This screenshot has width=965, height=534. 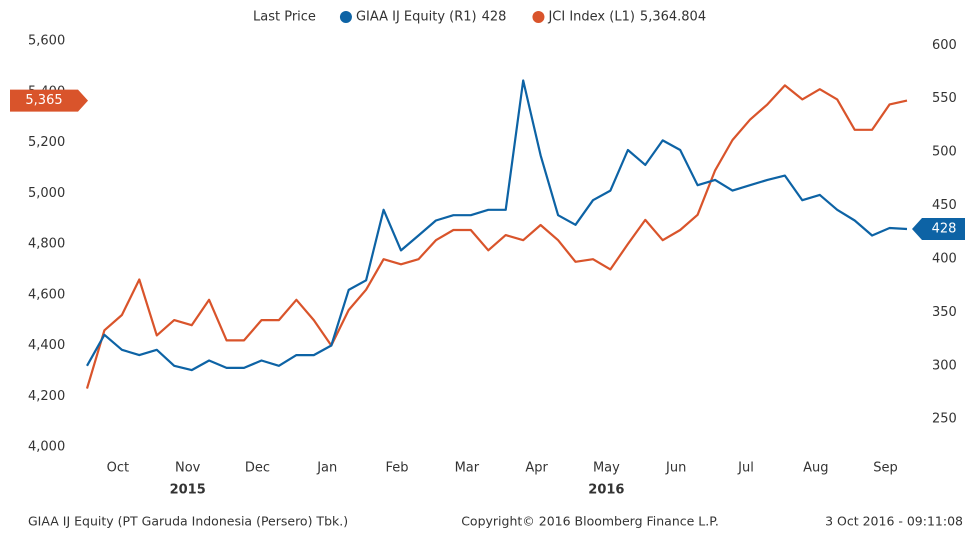 I want to click on y2-tick-label: 550, so click(x=944, y=98).